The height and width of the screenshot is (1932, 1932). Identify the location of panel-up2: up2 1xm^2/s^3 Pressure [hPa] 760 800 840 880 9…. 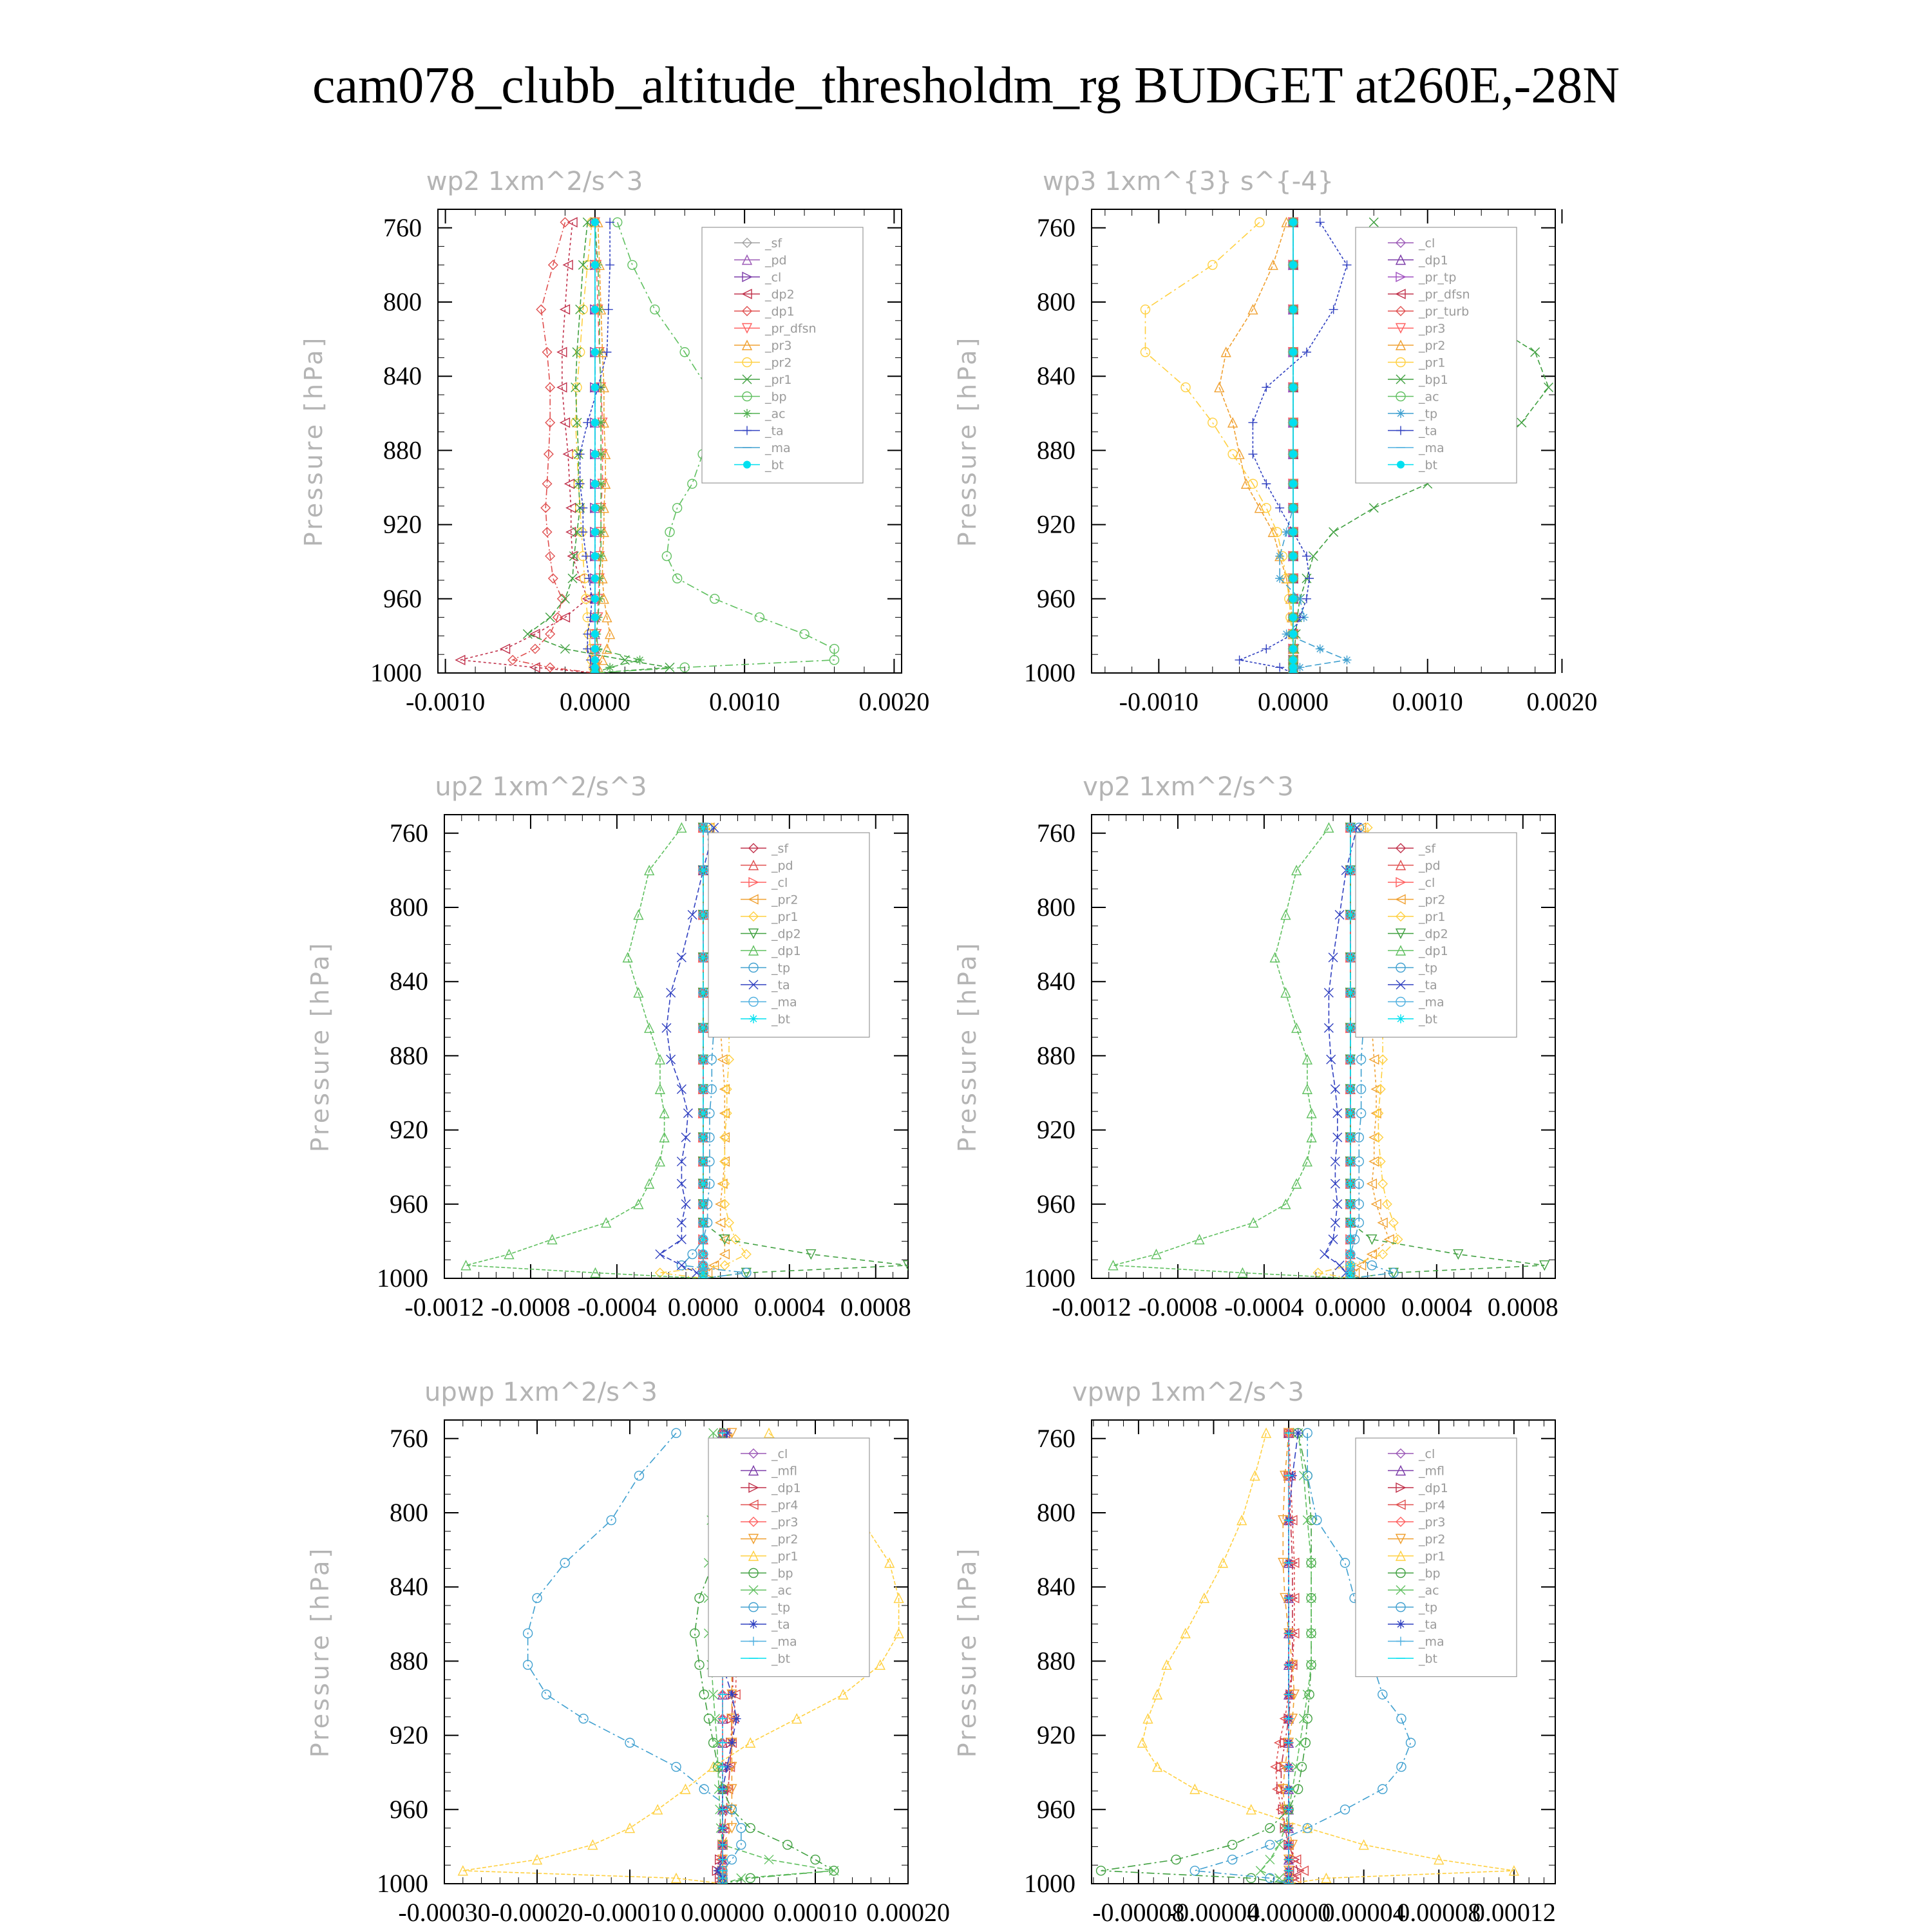
(608, 1046).